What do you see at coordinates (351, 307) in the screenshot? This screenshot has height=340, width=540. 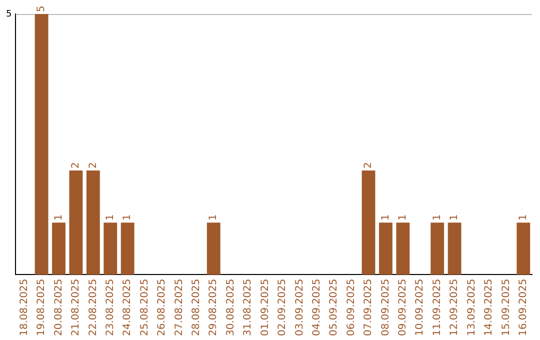 I see `x-tick-label: 06.09.2025` at bounding box center [351, 307].